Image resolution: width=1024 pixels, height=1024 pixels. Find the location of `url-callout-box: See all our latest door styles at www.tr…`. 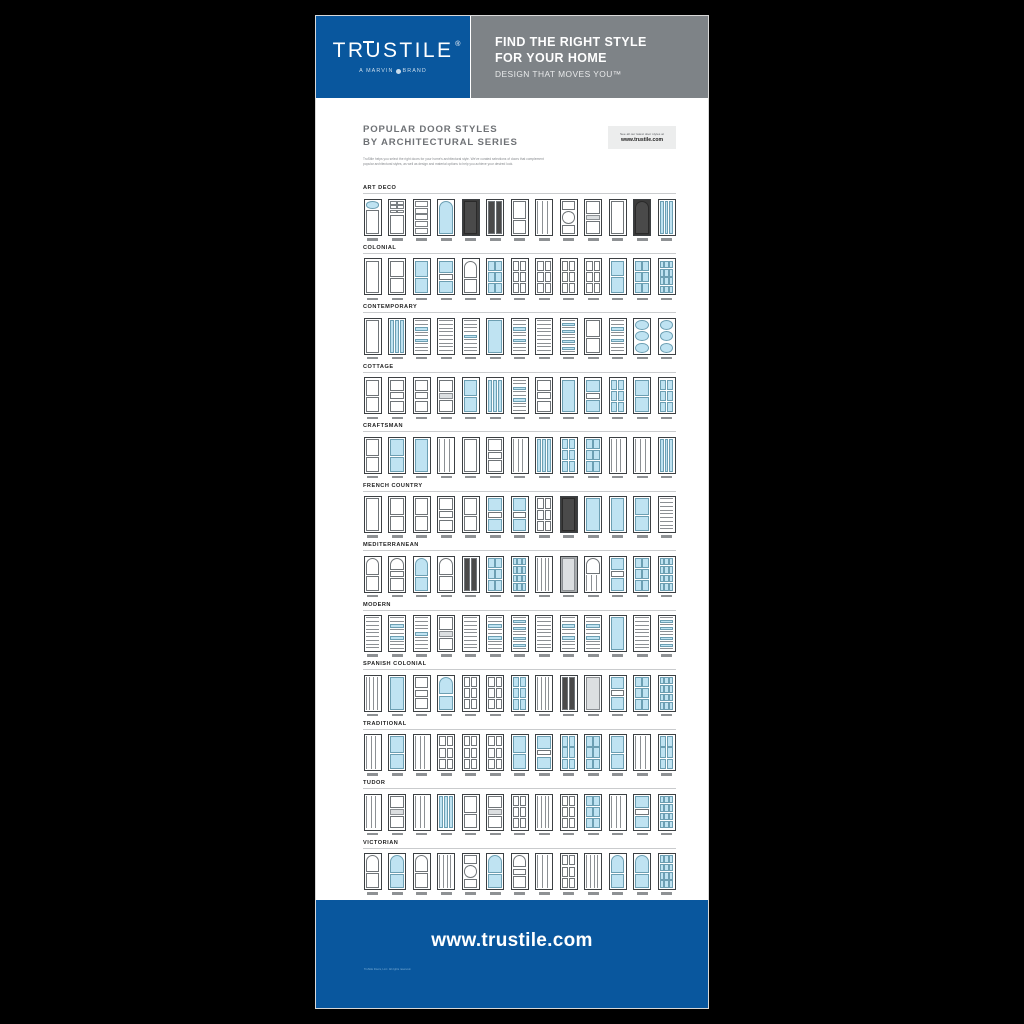

url-callout-box: See all our latest door styles at www.tr… is located at coordinates (642, 137).